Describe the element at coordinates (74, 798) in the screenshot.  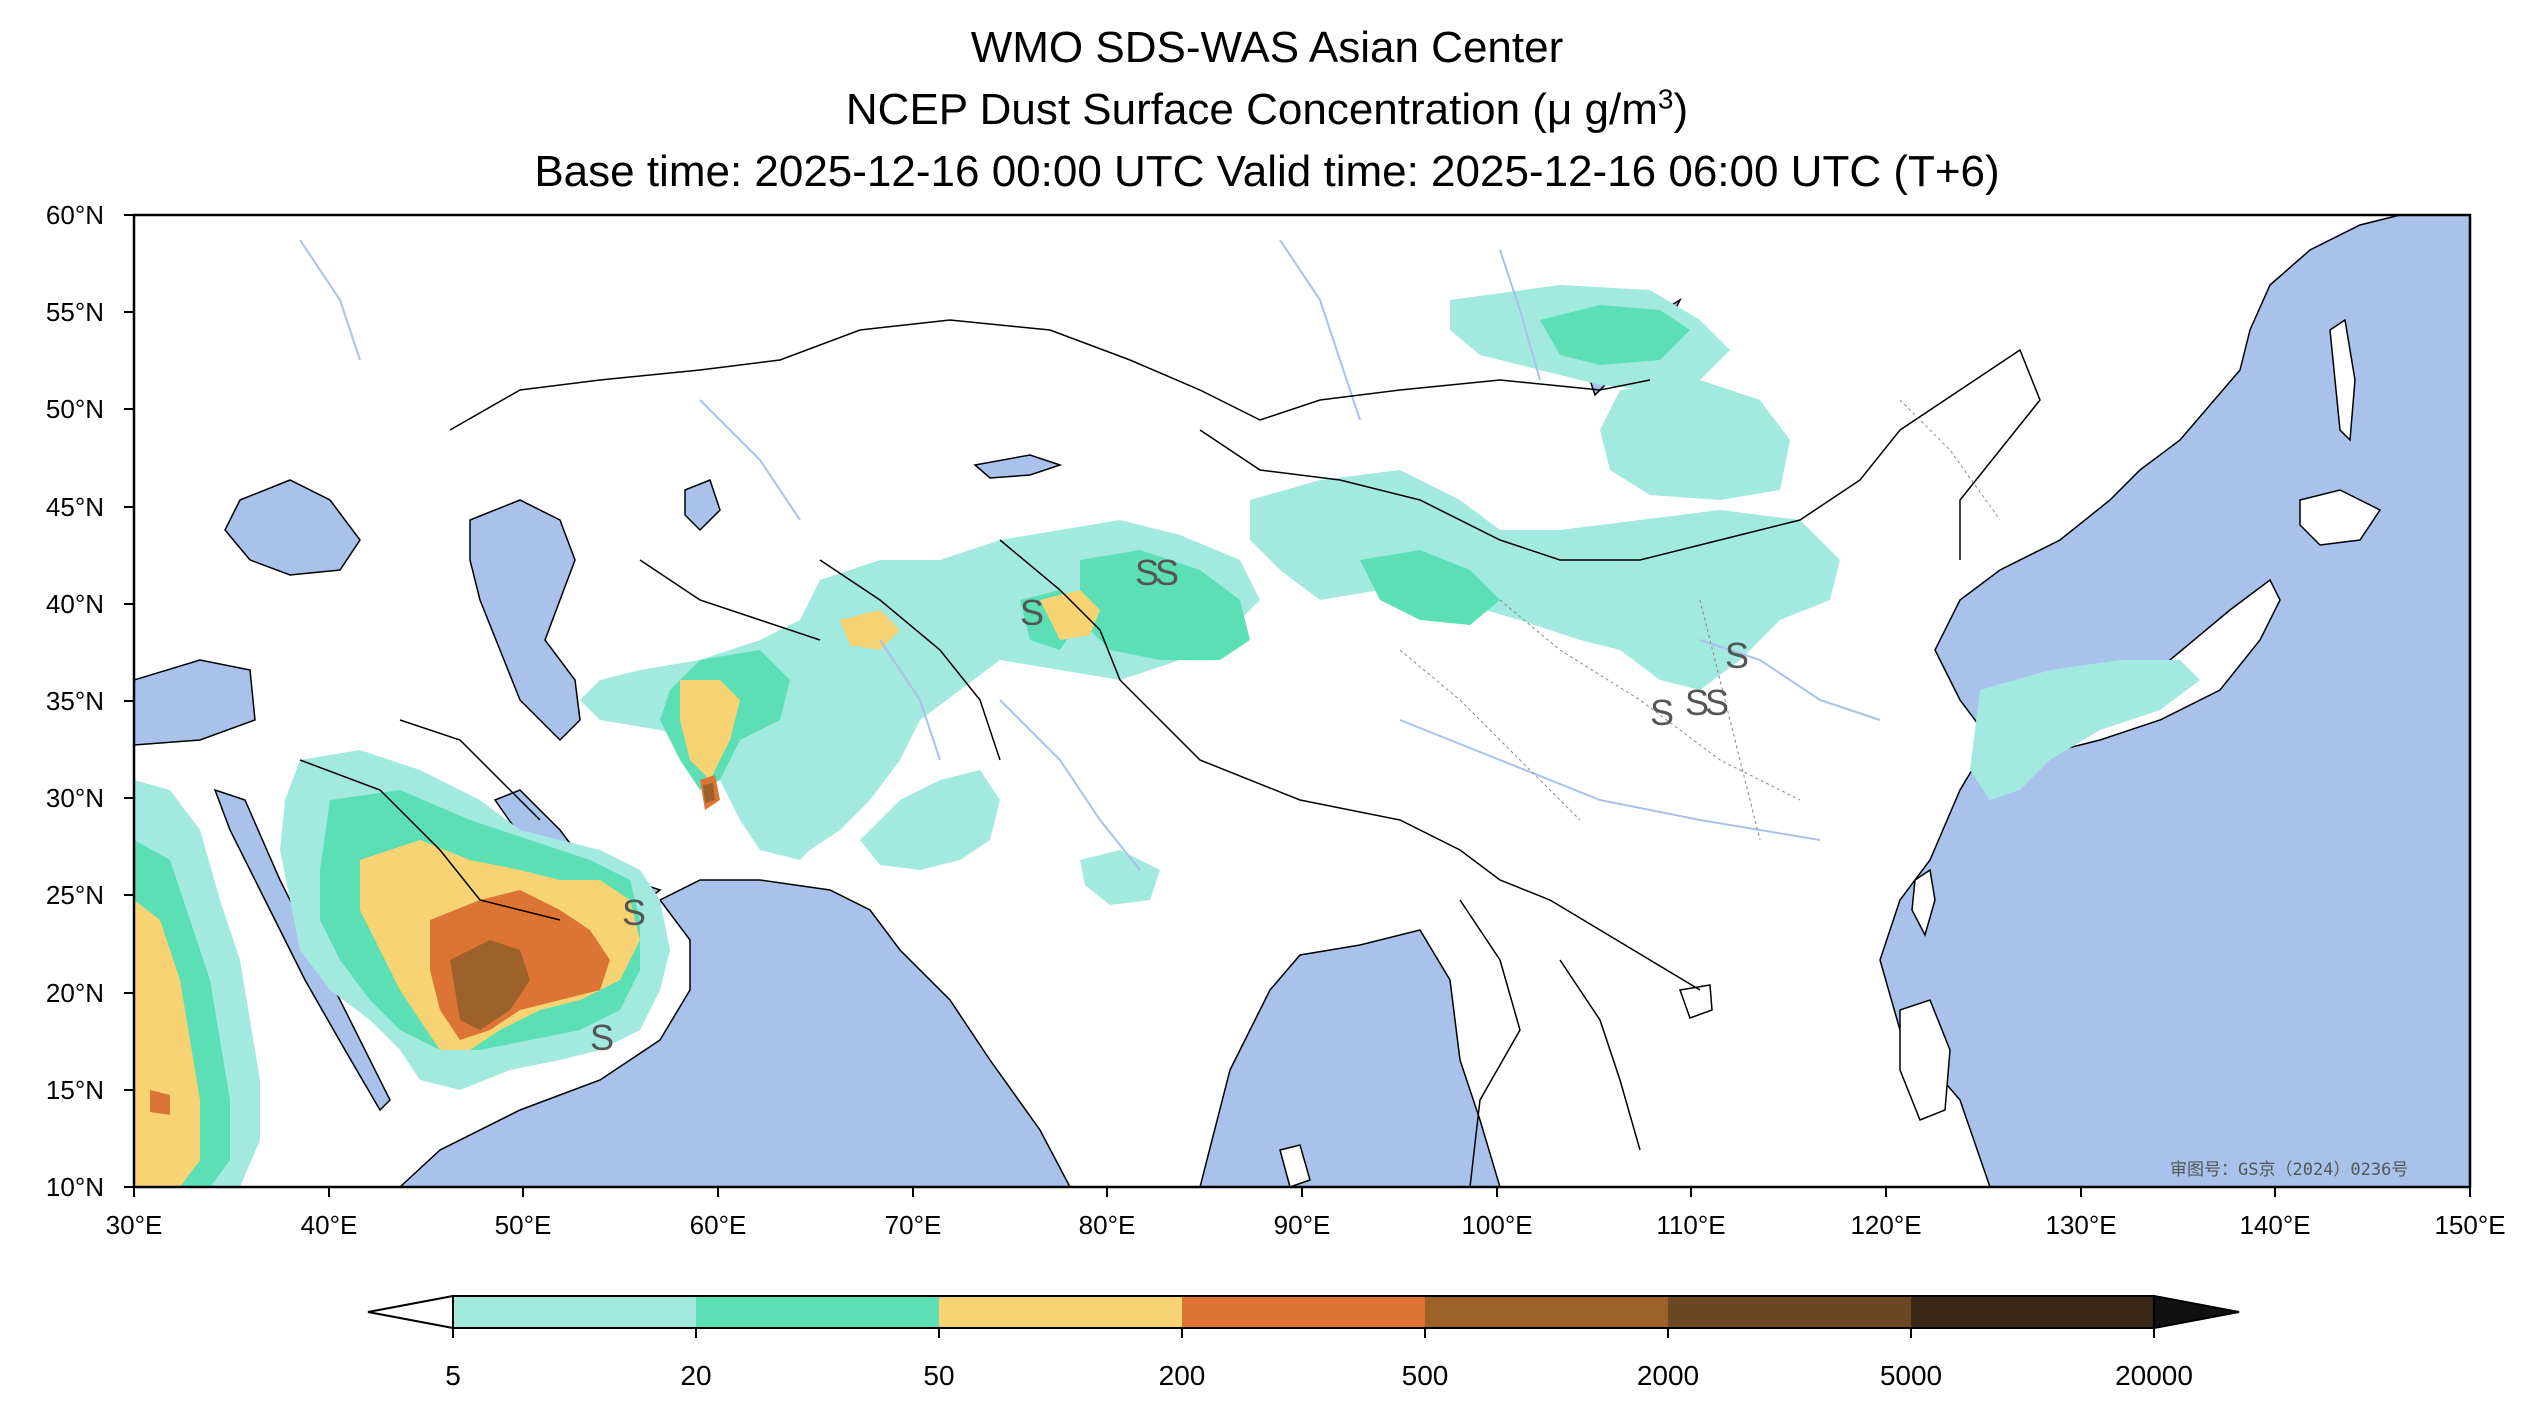
I see `lat-label: 30°N` at that location.